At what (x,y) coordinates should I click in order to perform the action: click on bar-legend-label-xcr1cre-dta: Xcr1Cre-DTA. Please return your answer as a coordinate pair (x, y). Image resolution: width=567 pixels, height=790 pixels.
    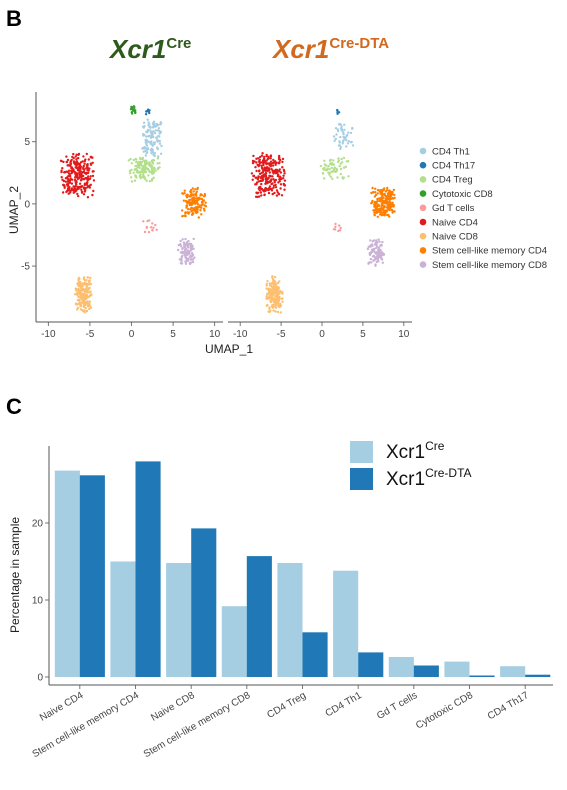
    Looking at the image, I should click on (429, 478).